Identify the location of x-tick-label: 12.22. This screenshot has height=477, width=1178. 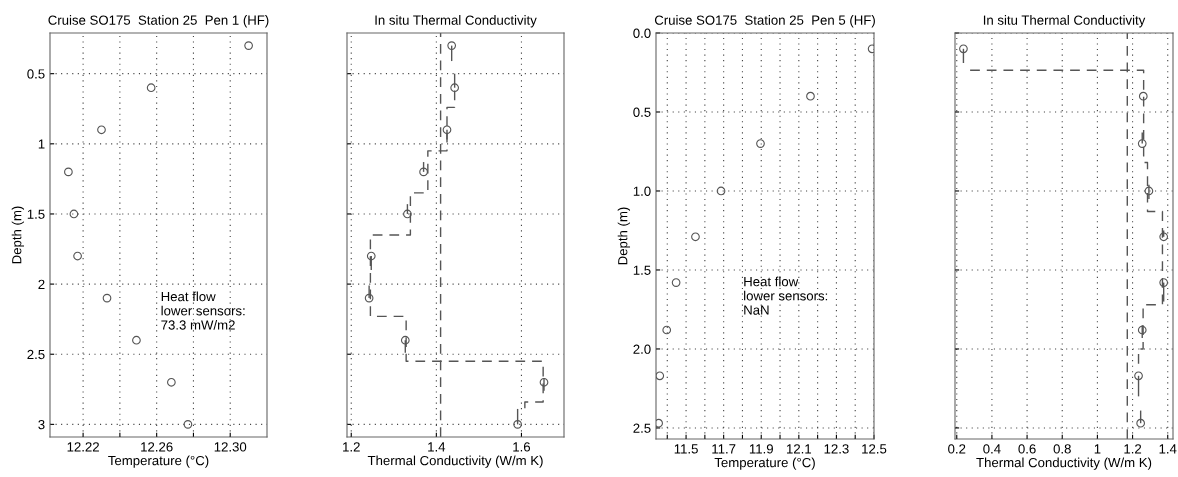
(83, 447).